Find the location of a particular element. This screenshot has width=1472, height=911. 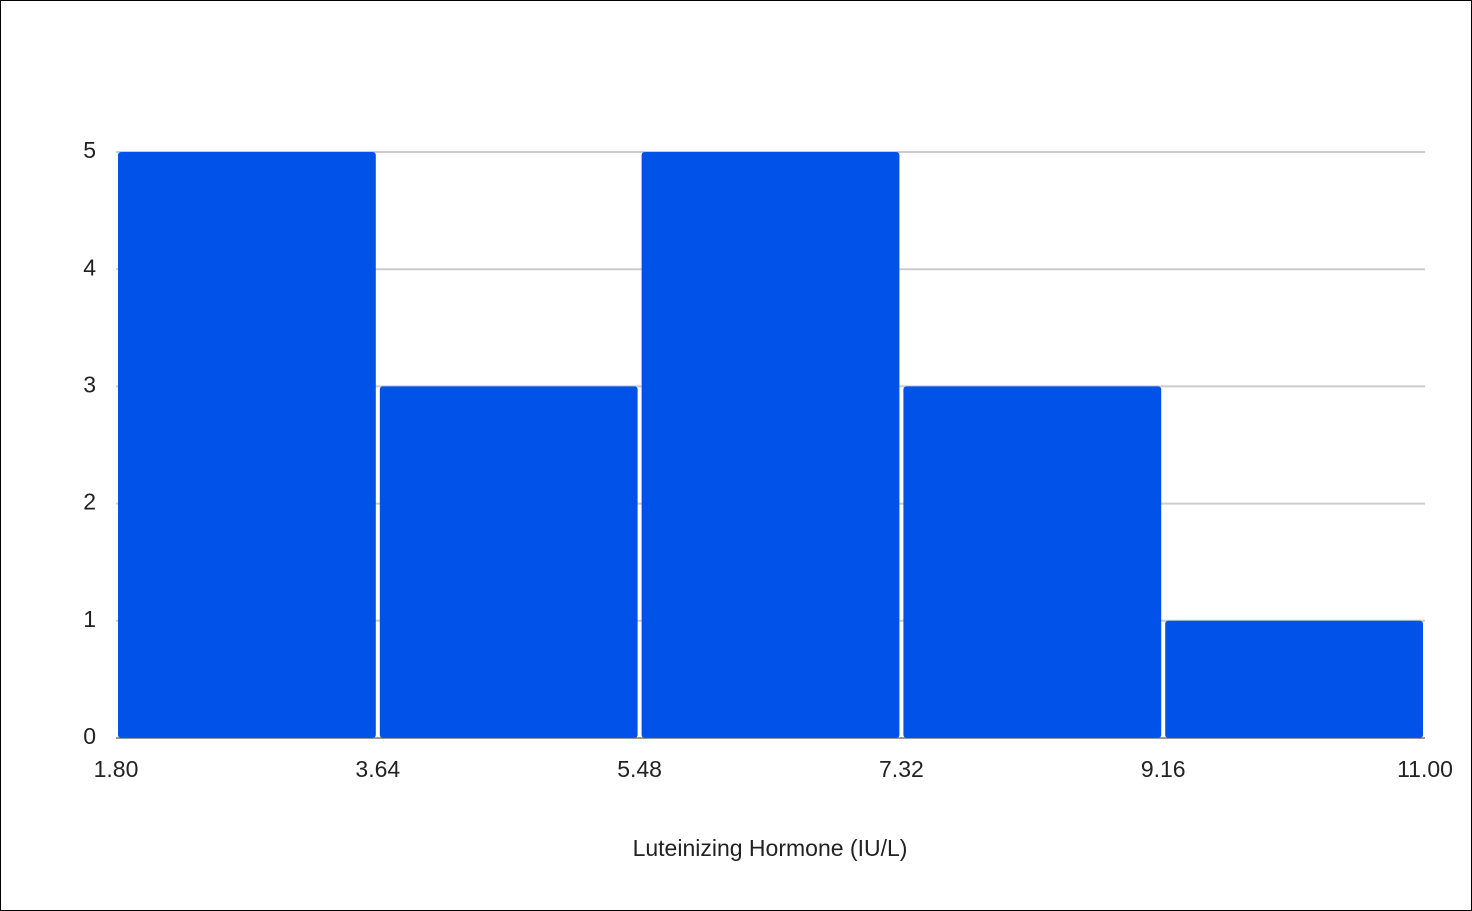

y-tick-label: 0 is located at coordinates (89, 736).